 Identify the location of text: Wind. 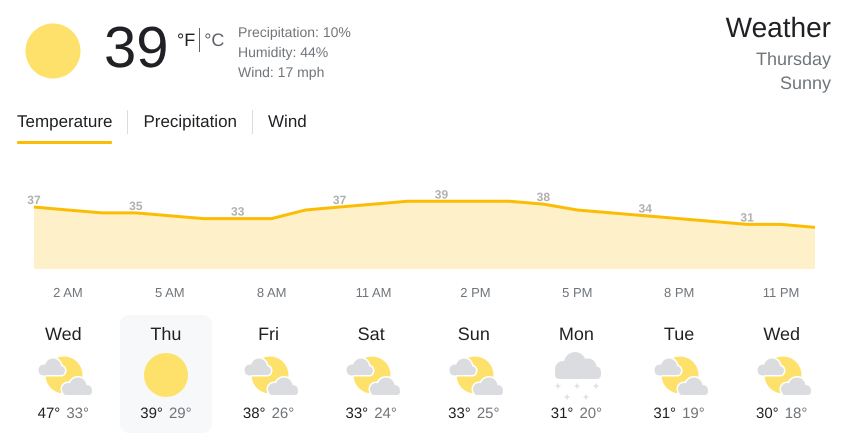
(287, 122).